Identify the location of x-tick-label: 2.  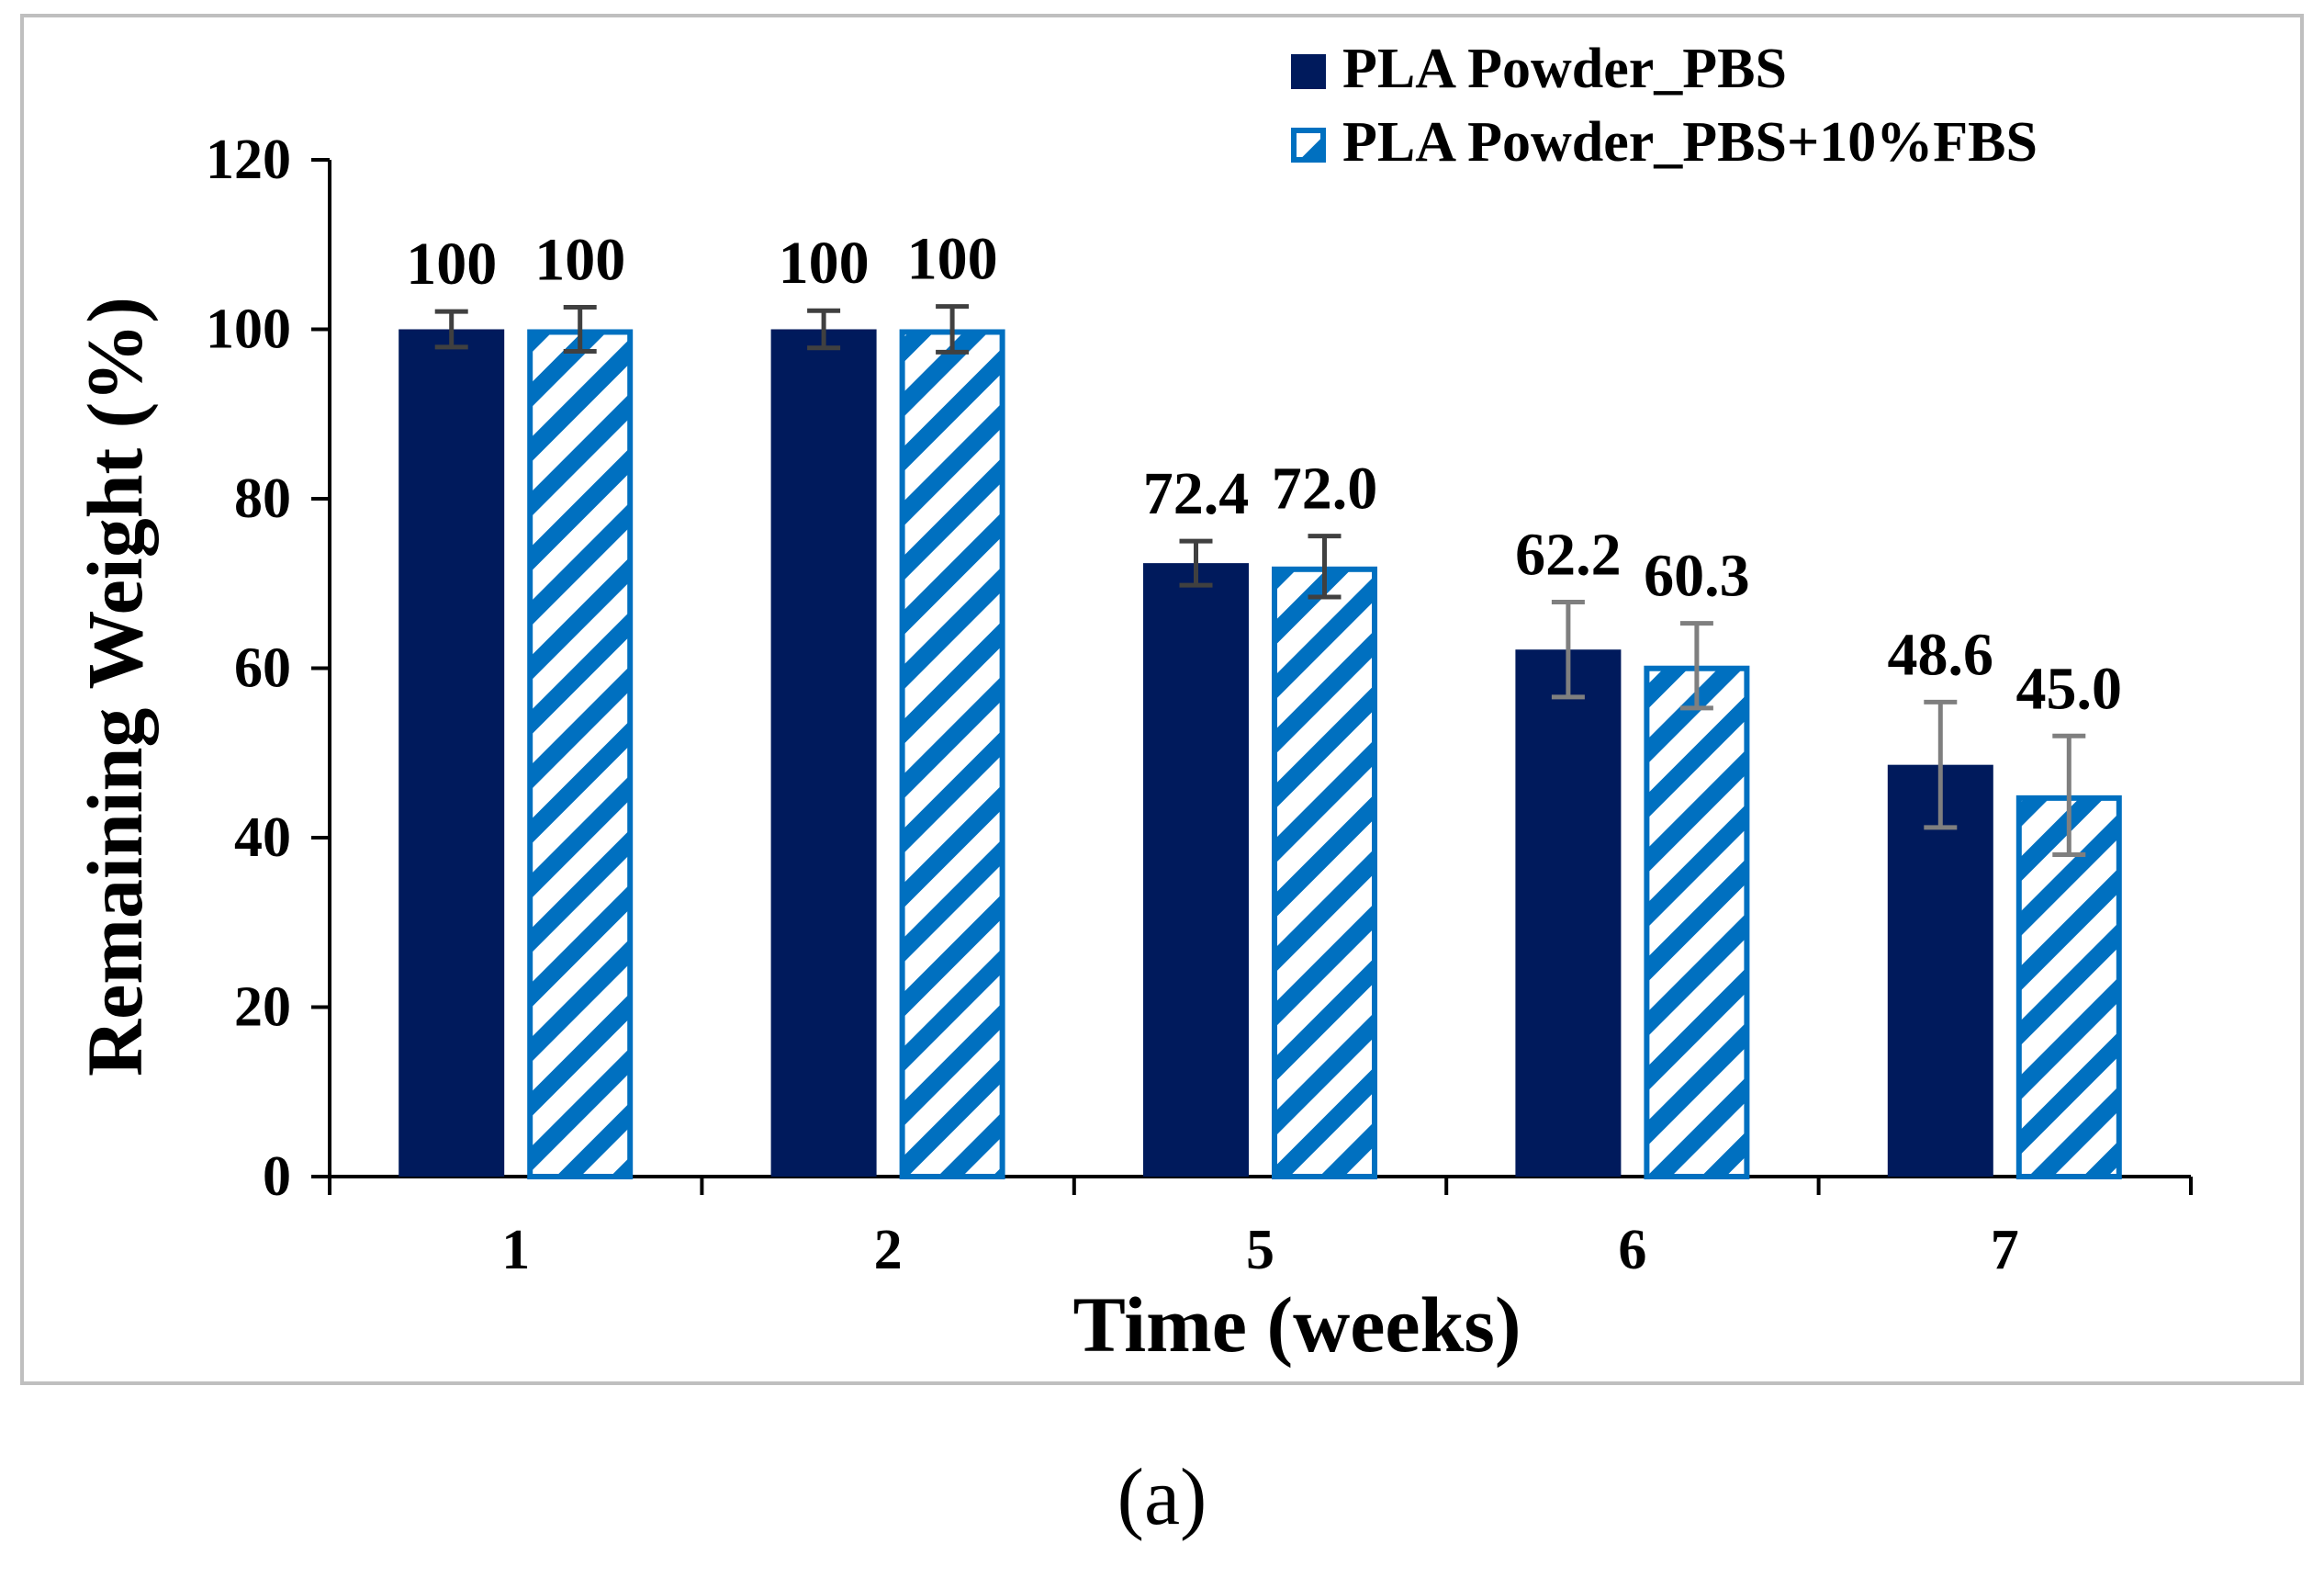
(889, 1250).